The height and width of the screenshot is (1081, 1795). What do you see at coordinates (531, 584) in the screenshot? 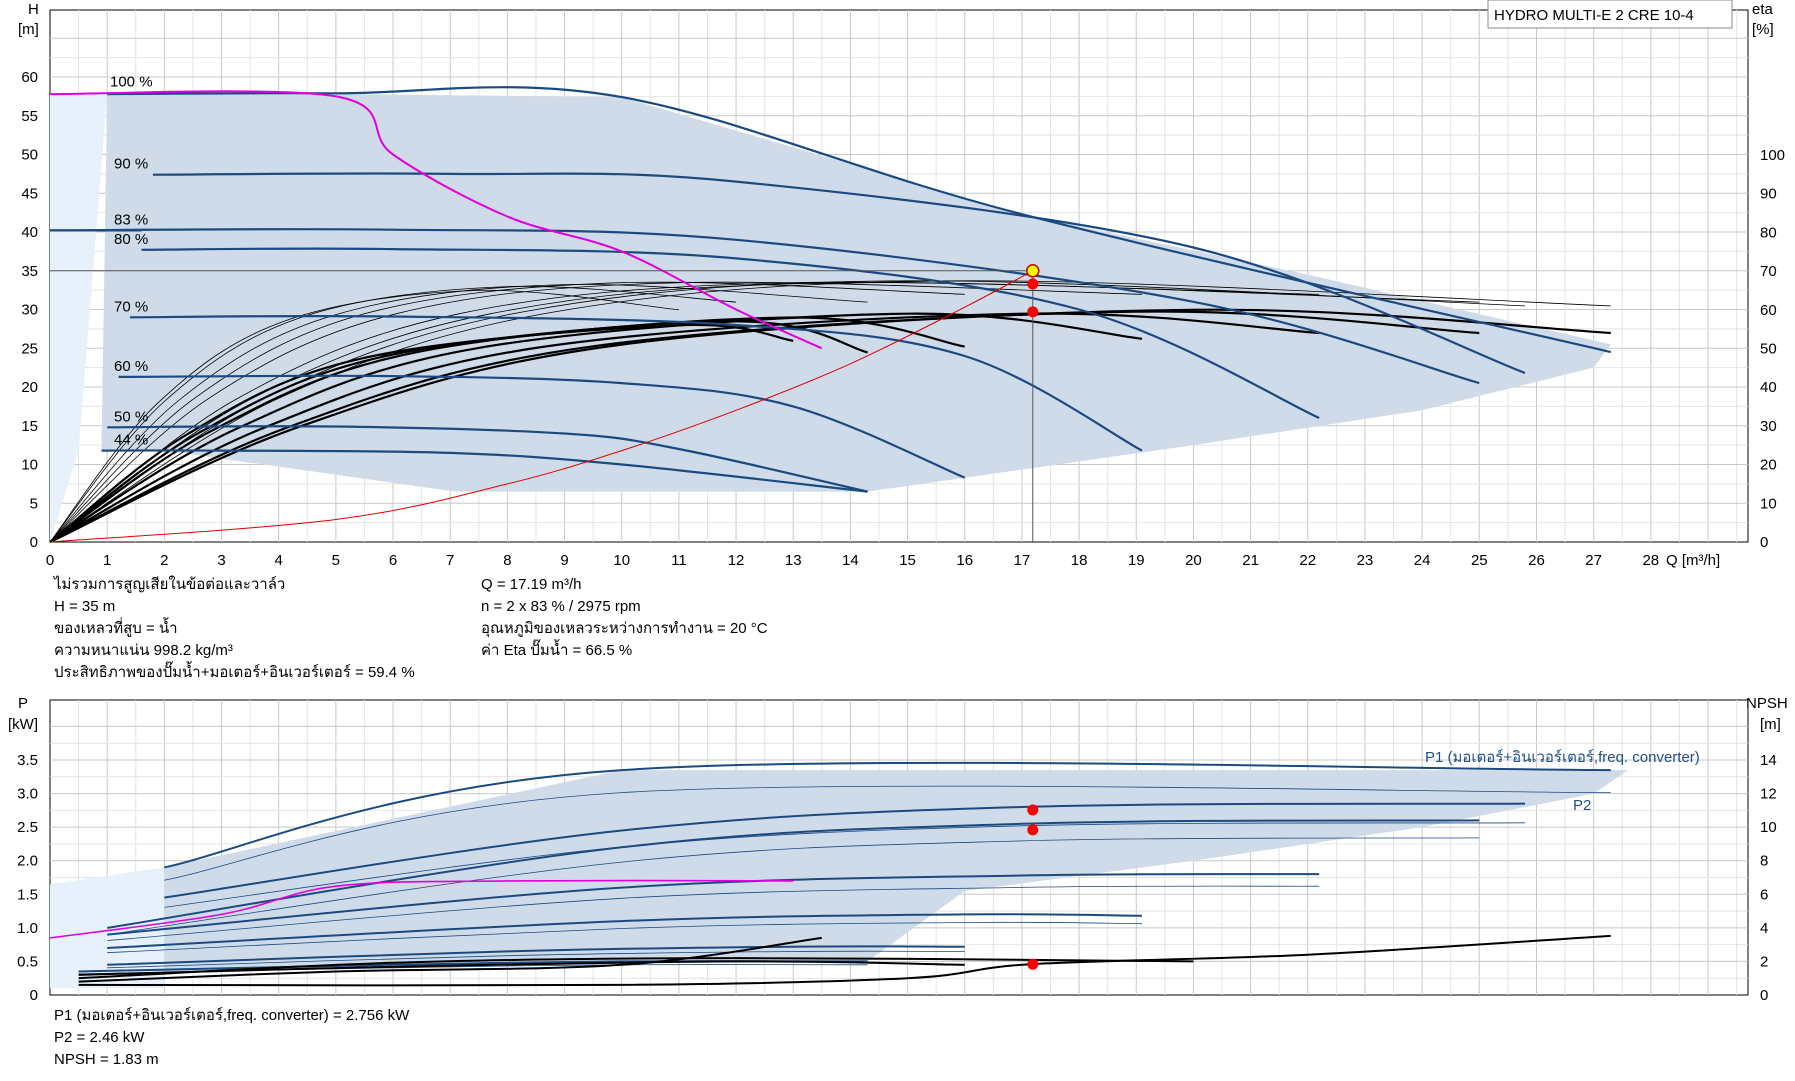
I see `info-line: Q = 17.19 m³/h` at bounding box center [531, 584].